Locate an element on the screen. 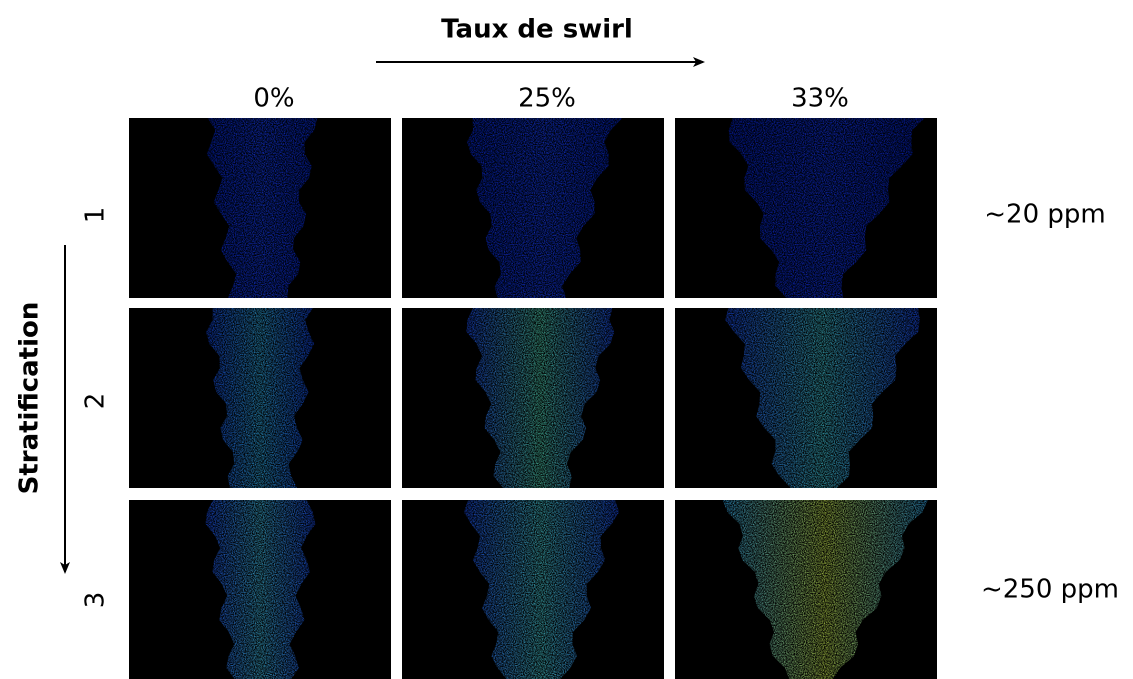  row-label: 2 is located at coordinates (96, 401).